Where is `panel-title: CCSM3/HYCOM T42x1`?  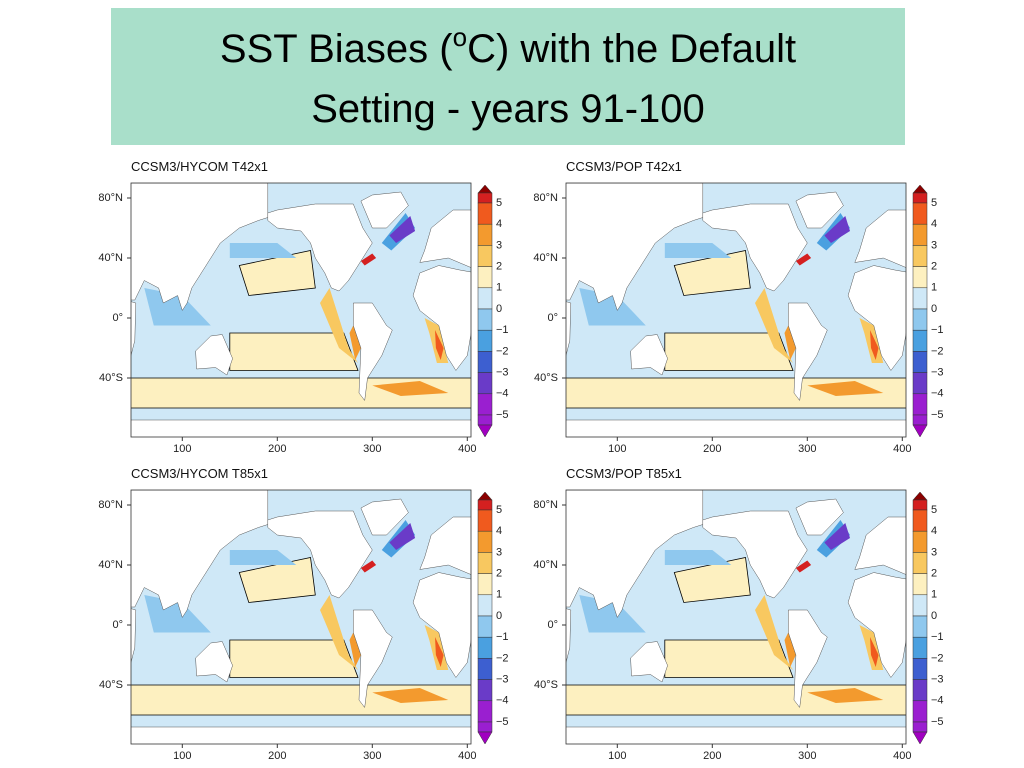 panel-title: CCSM3/HYCOM T42x1 is located at coordinates (199, 166).